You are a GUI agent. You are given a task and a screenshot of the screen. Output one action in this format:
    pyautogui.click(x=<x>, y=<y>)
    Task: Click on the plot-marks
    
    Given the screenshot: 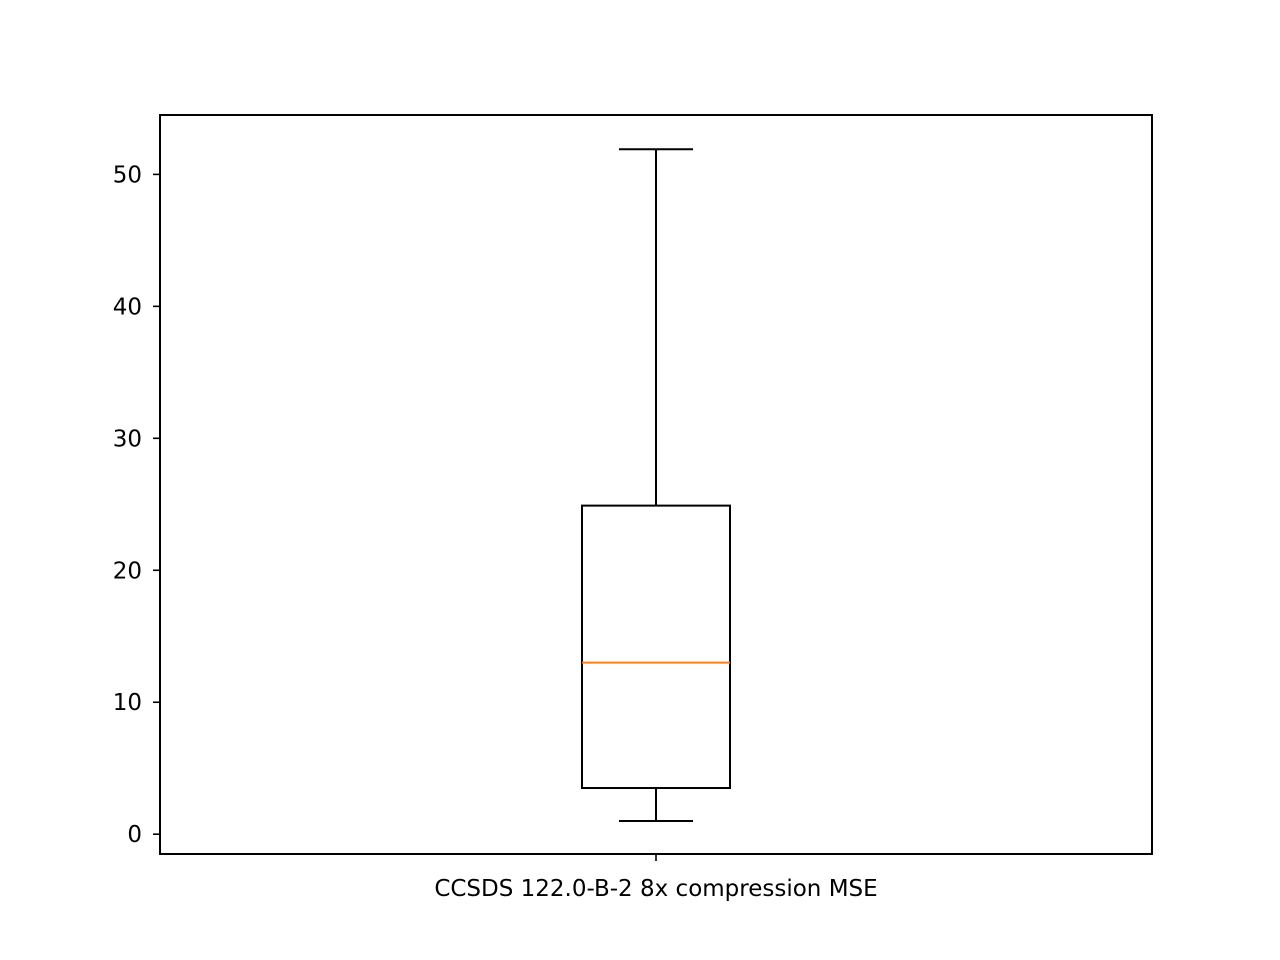 What is the action you would take?
    pyautogui.click(x=656, y=485)
    